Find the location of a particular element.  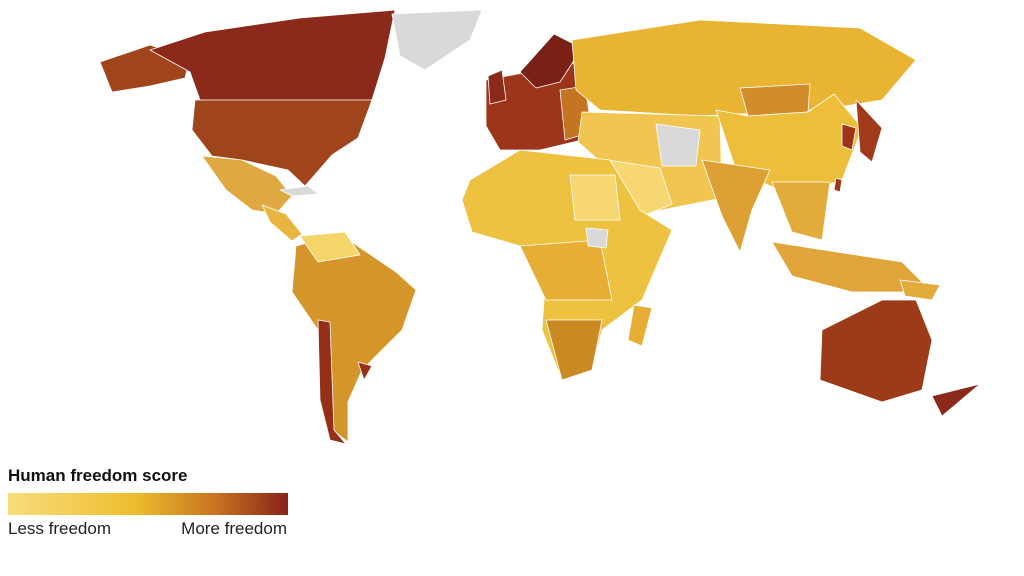

uk is located at coordinates (497, 87).